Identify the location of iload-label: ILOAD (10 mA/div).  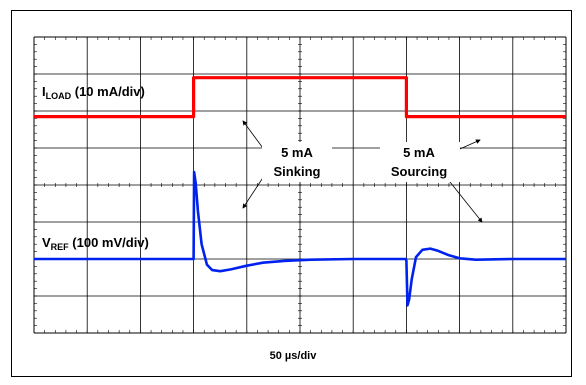
(93, 92).